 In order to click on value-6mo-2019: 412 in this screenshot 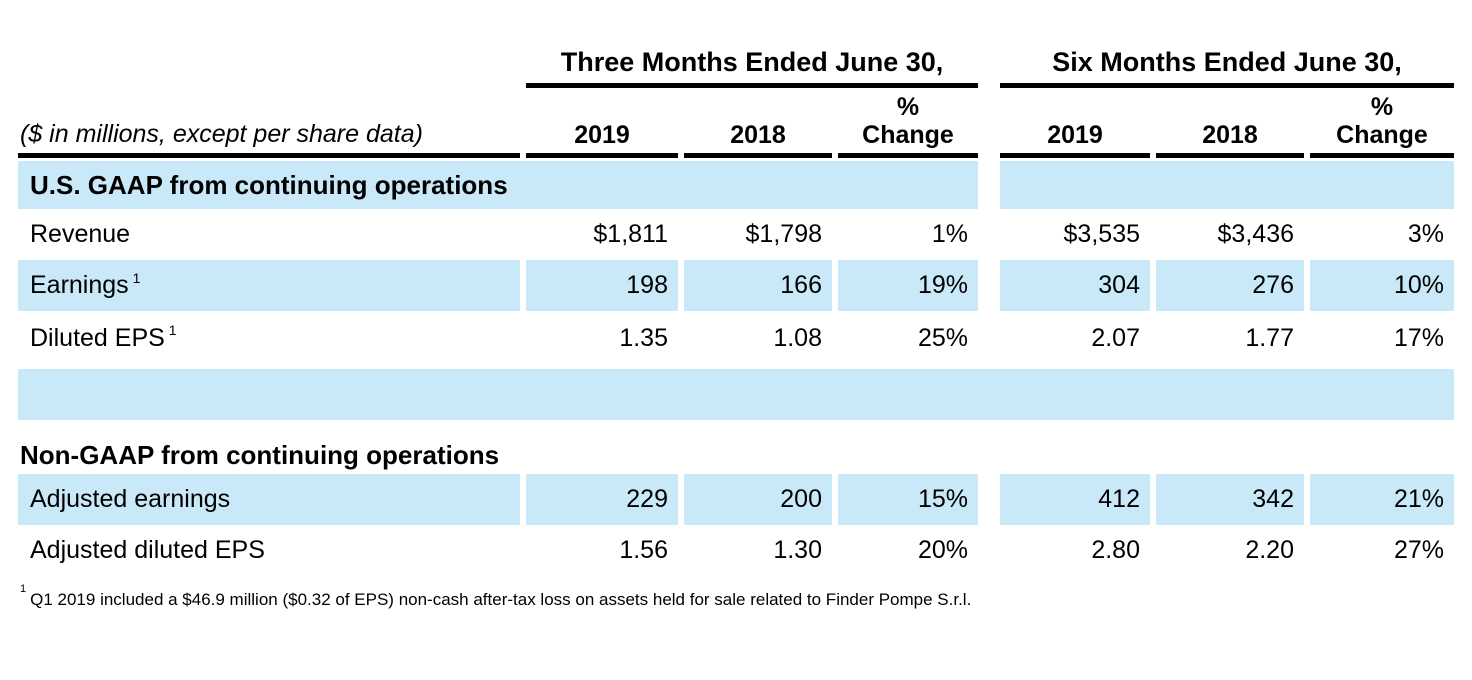, I will do `click(1075, 499)`.